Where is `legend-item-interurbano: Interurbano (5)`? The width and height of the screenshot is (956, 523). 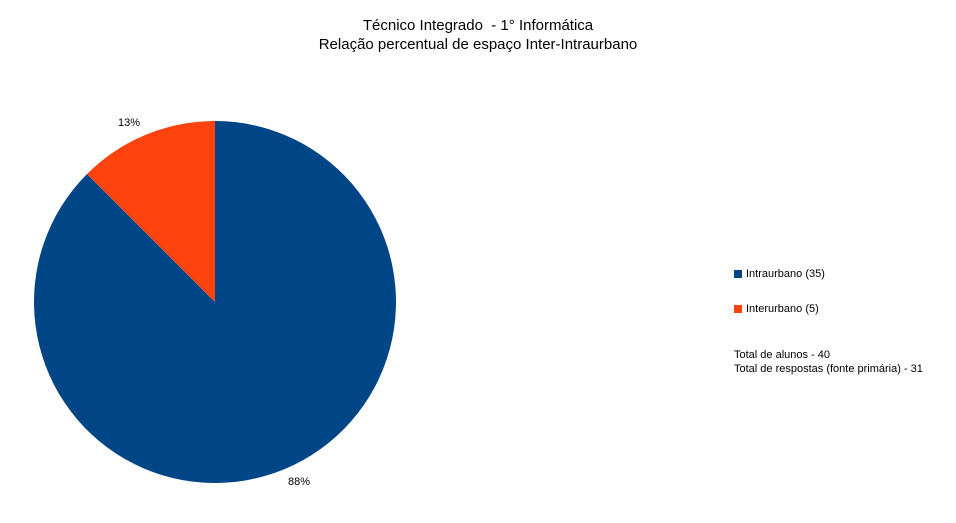
legend-item-interurbano: Interurbano (5) is located at coordinates (779, 309).